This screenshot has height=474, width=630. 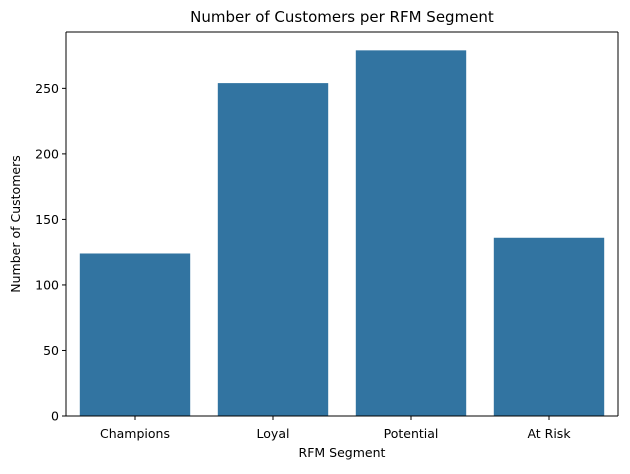 I want to click on x-tick-label: At Risk, so click(x=549, y=433).